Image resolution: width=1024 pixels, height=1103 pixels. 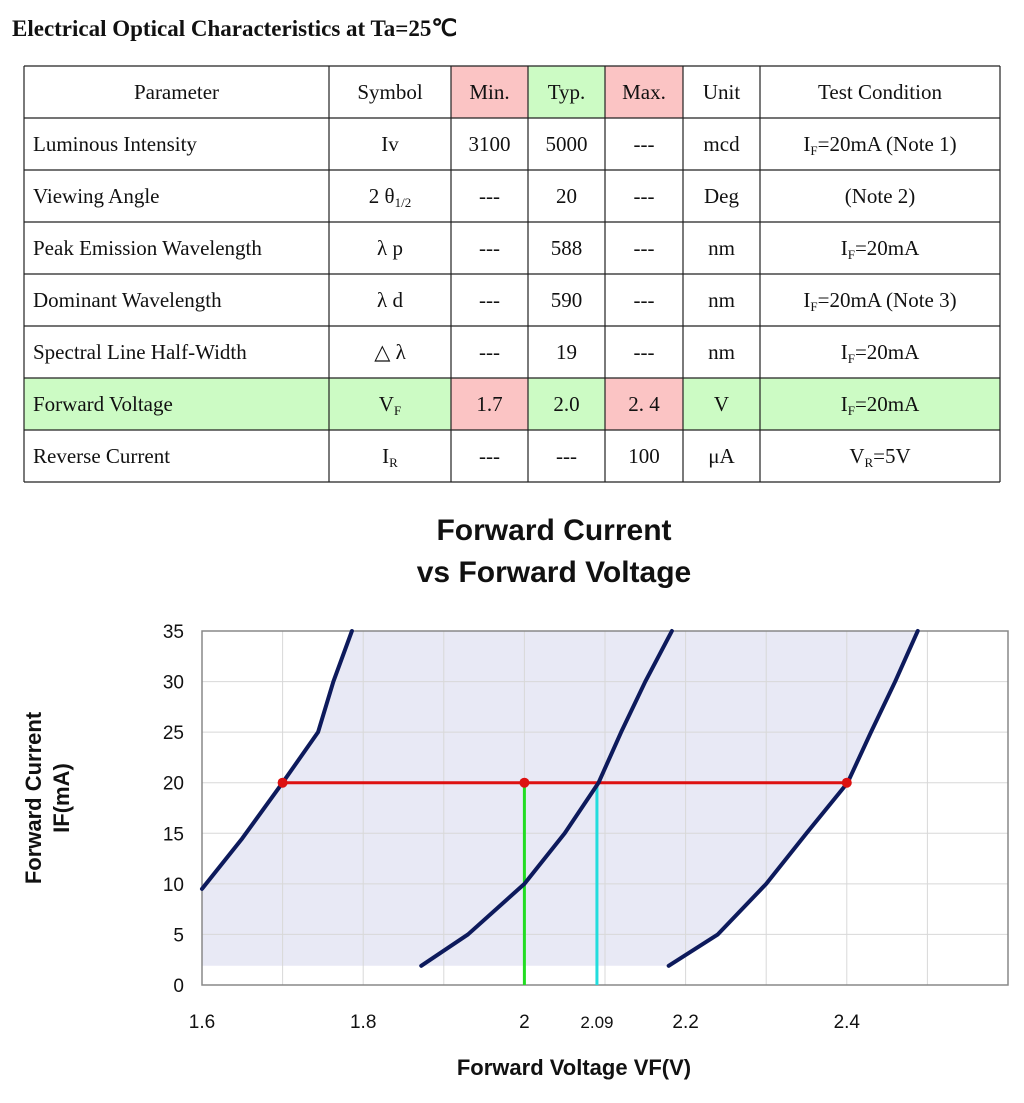 I want to click on subscript: 1/2, so click(x=403, y=202).